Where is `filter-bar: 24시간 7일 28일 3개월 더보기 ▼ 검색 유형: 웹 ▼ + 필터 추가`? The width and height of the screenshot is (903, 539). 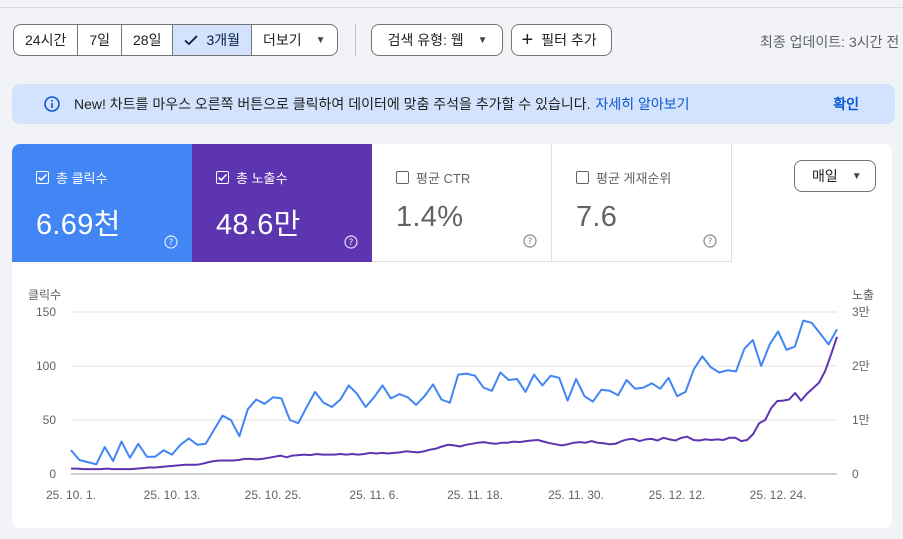
filter-bar: 24시간 7일 28일 3개월 더보기 ▼ 검색 유형: 웹 ▼ + 필터 추가 is located at coordinates (312, 40).